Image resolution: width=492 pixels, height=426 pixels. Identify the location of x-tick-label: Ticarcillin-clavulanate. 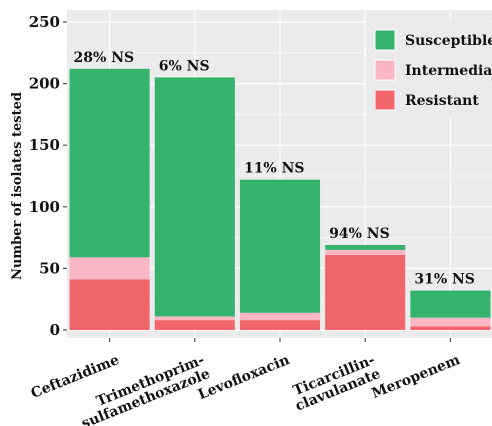
(335, 383).